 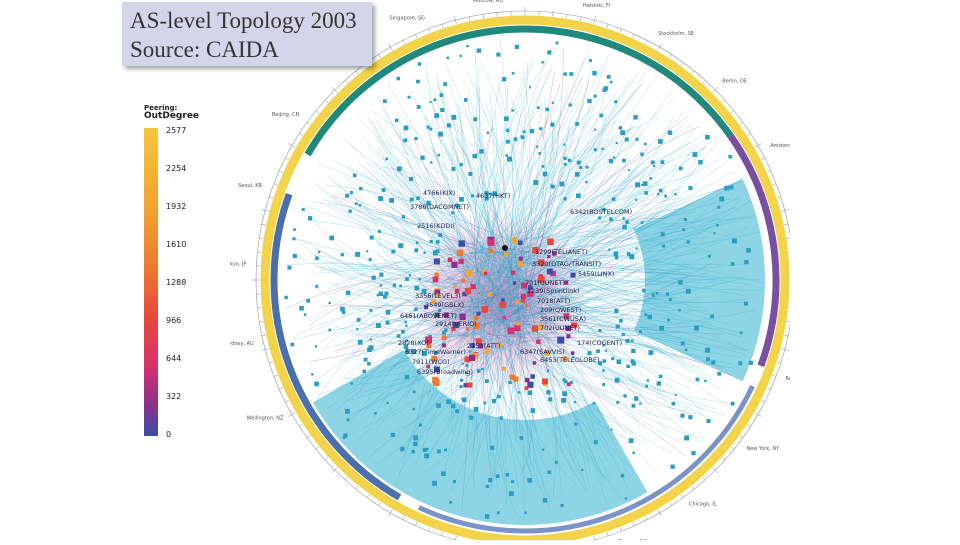 What do you see at coordinates (445, 372) in the screenshot?
I see `as-node-label: 6395(Broadwing)` at bounding box center [445, 372].